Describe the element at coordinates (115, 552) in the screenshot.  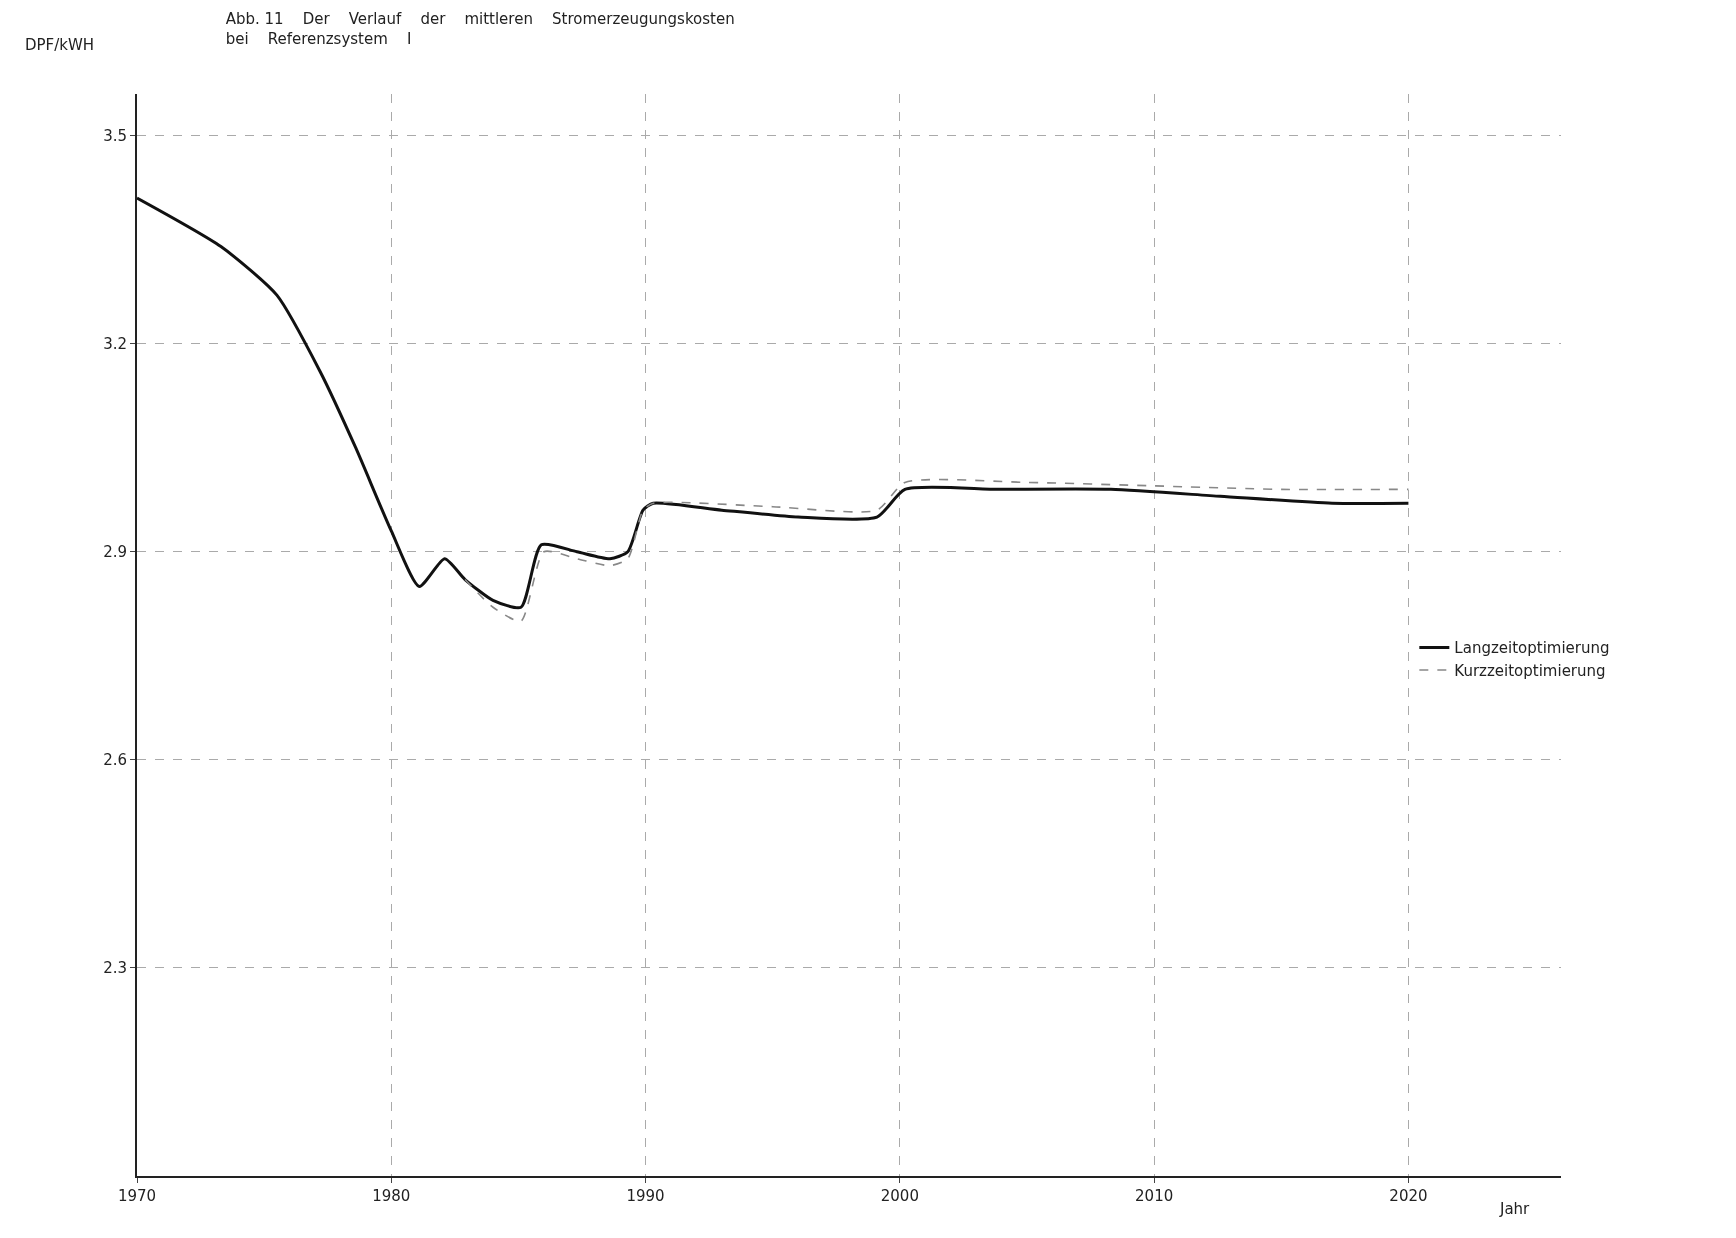
I see `y-tick-label: 2.9` at that location.